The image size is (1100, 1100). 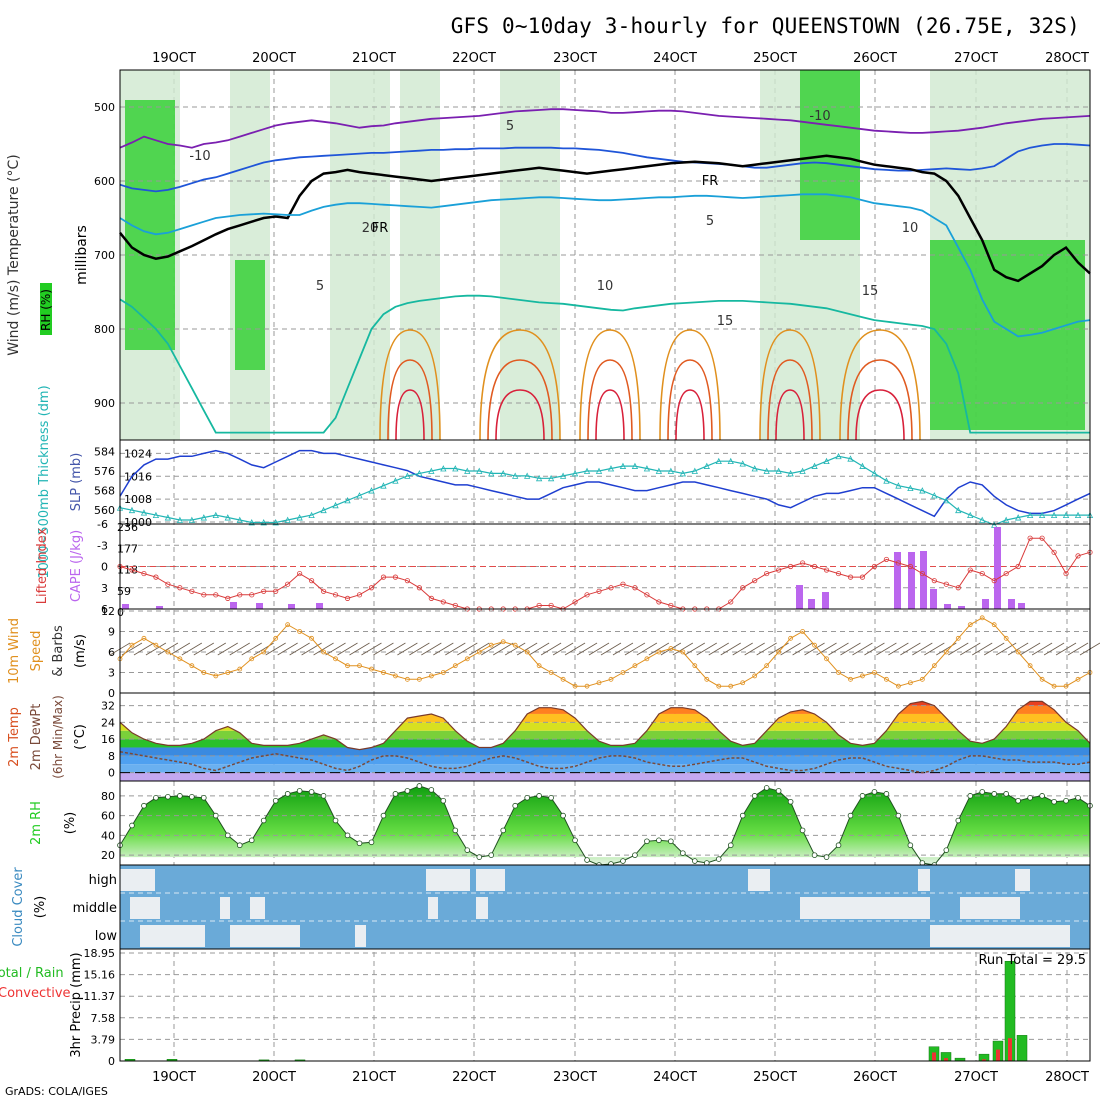 What do you see at coordinates (605, 286) in the screenshot?
I see `contour-label: 10` at bounding box center [605, 286].